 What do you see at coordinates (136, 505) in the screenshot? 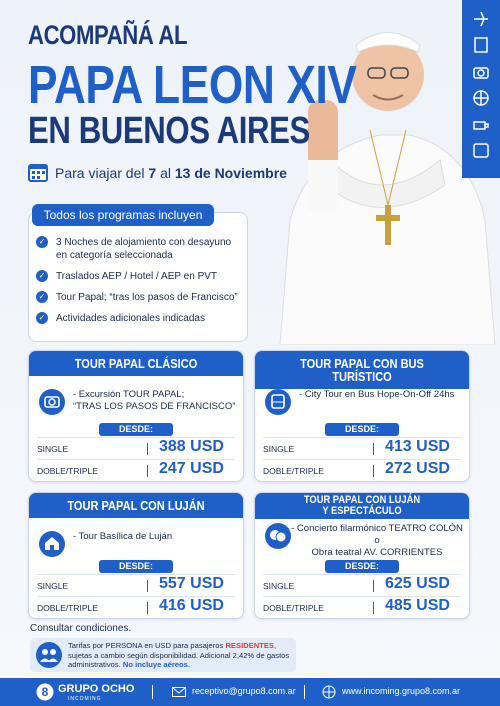
I see `card-header: TOUR PAPAL CON LUJÁN` at bounding box center [136, 505].